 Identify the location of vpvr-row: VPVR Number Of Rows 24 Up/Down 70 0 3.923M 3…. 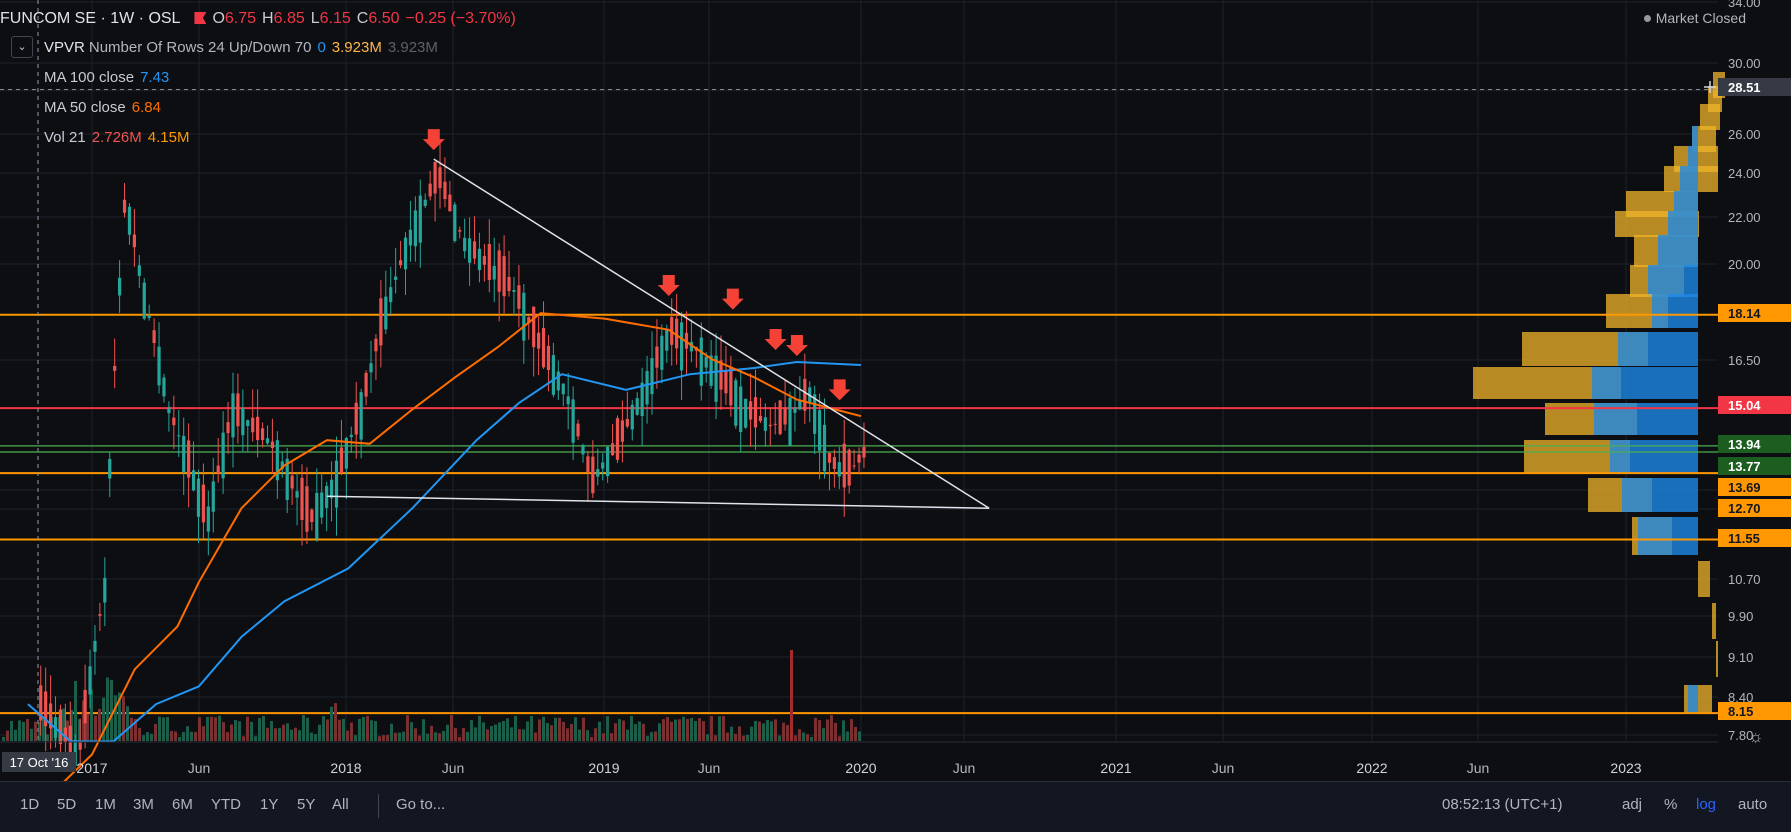
(244, 48).